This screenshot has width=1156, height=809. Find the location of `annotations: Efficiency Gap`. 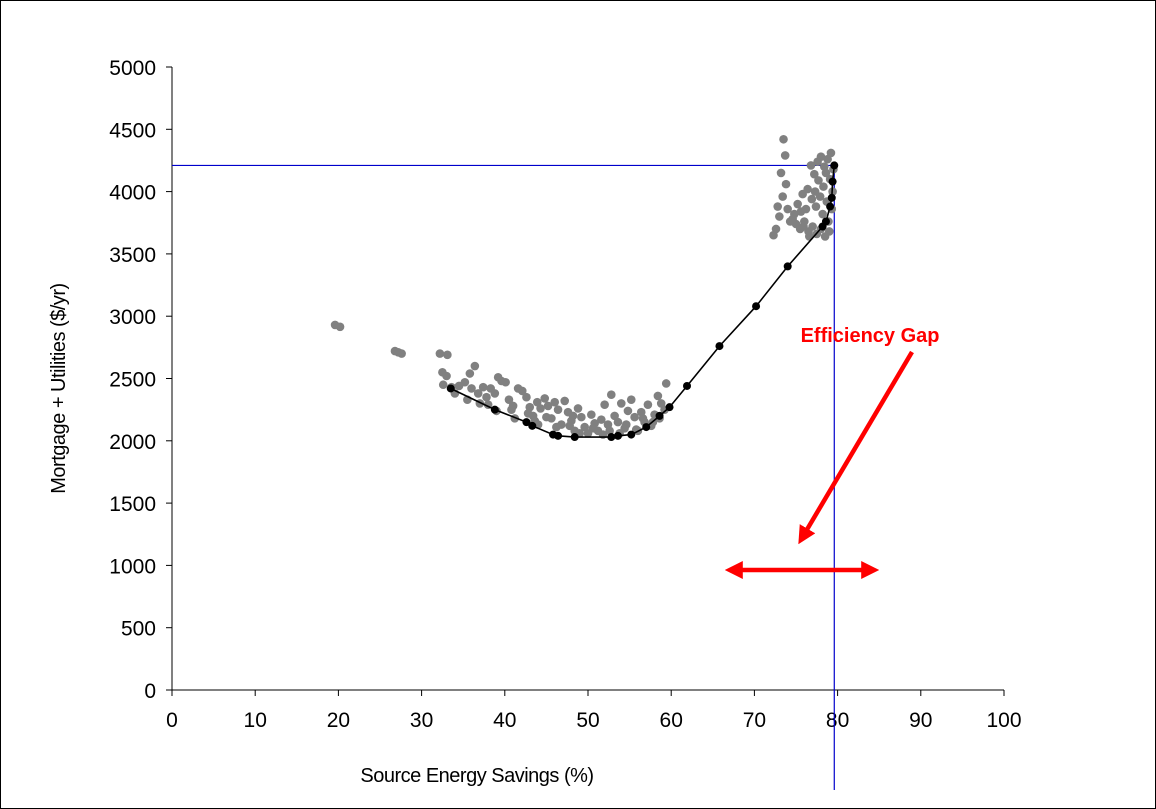

annotations: Efficiency Gap is located at coordinates (832, 452).